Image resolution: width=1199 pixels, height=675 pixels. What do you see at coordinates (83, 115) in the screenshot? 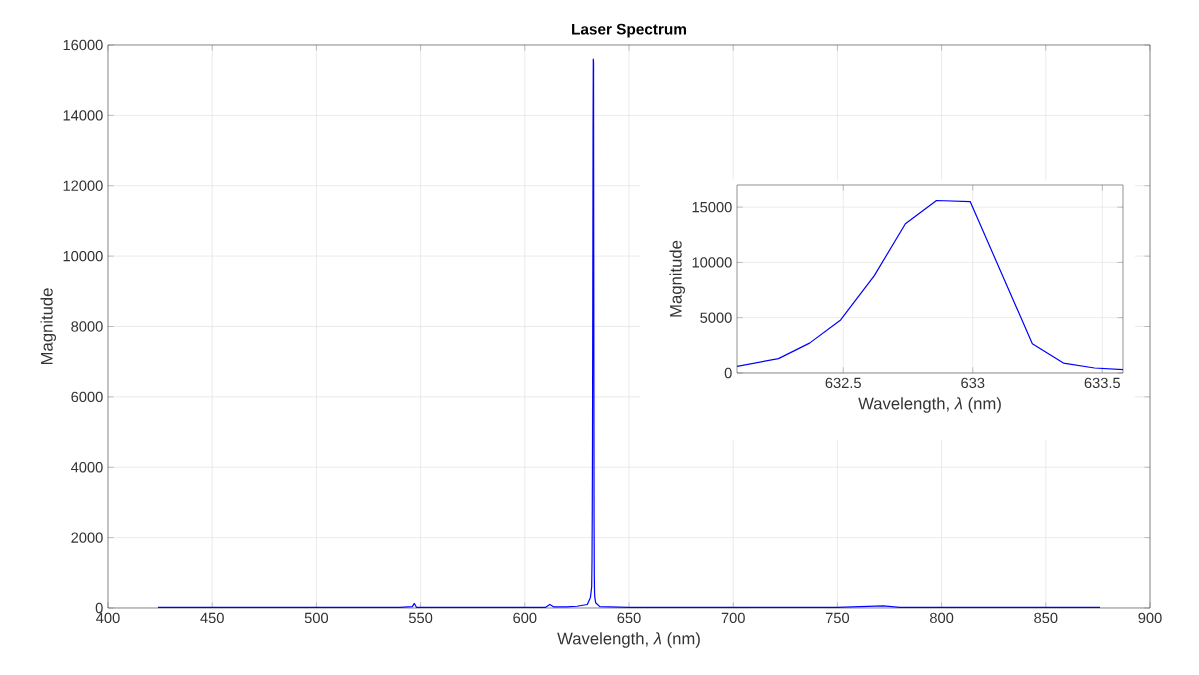
I see `y-tick-label: 14000` at bounding box center [83, 115].